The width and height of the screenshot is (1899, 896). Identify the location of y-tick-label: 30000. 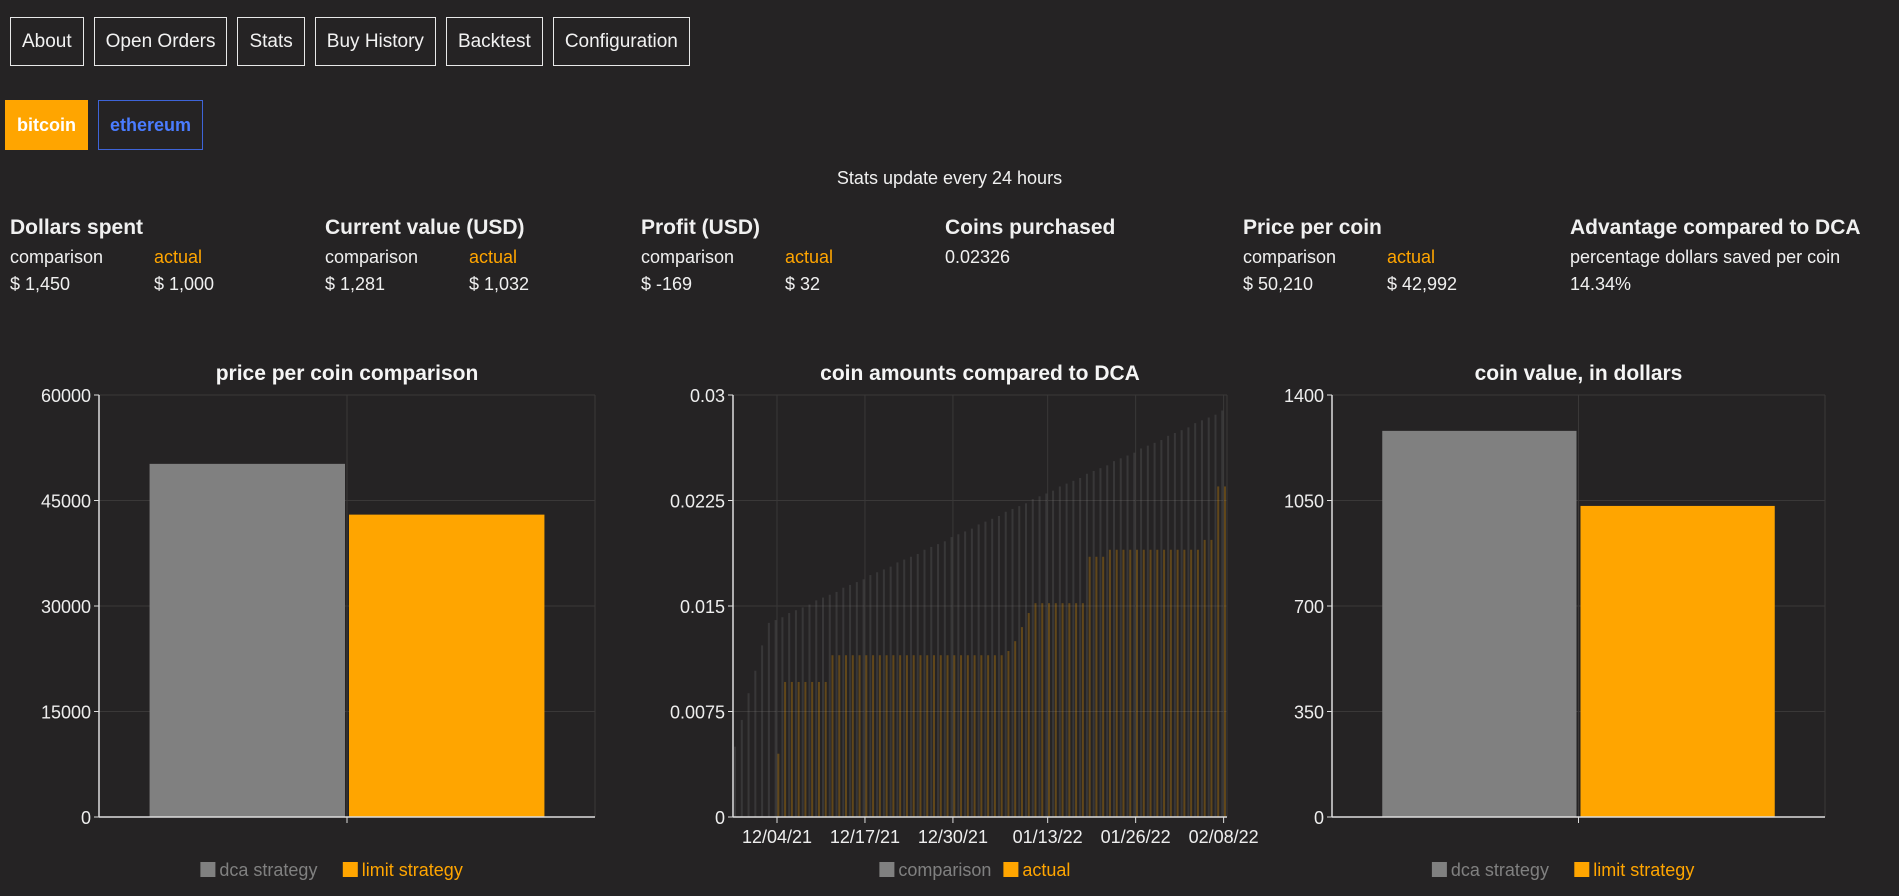
(66, 607).